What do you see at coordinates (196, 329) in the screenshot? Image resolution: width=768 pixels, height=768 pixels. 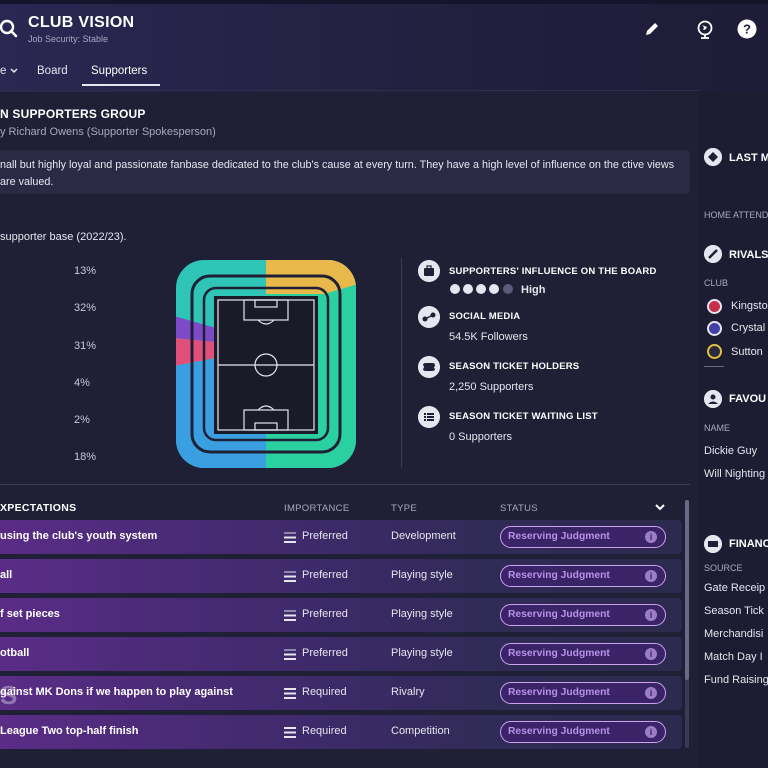 I see `segment-purple` at bounding box center [196, 329].